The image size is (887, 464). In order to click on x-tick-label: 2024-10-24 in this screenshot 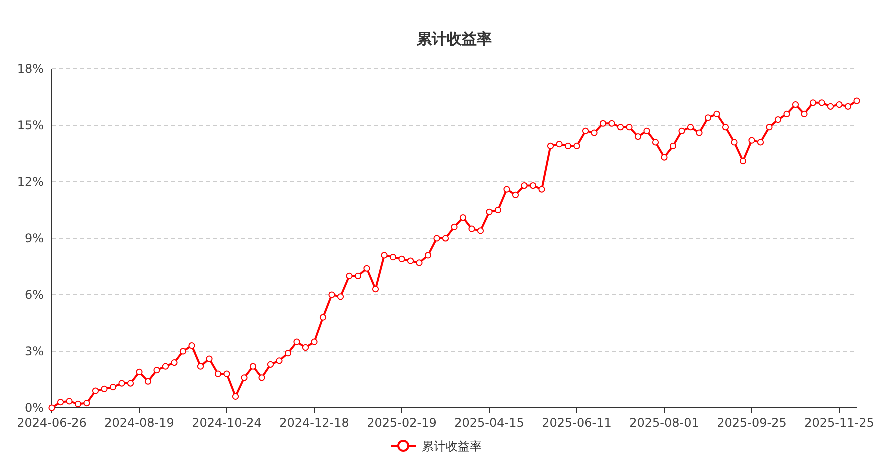, I will do `click(227, 423)`.